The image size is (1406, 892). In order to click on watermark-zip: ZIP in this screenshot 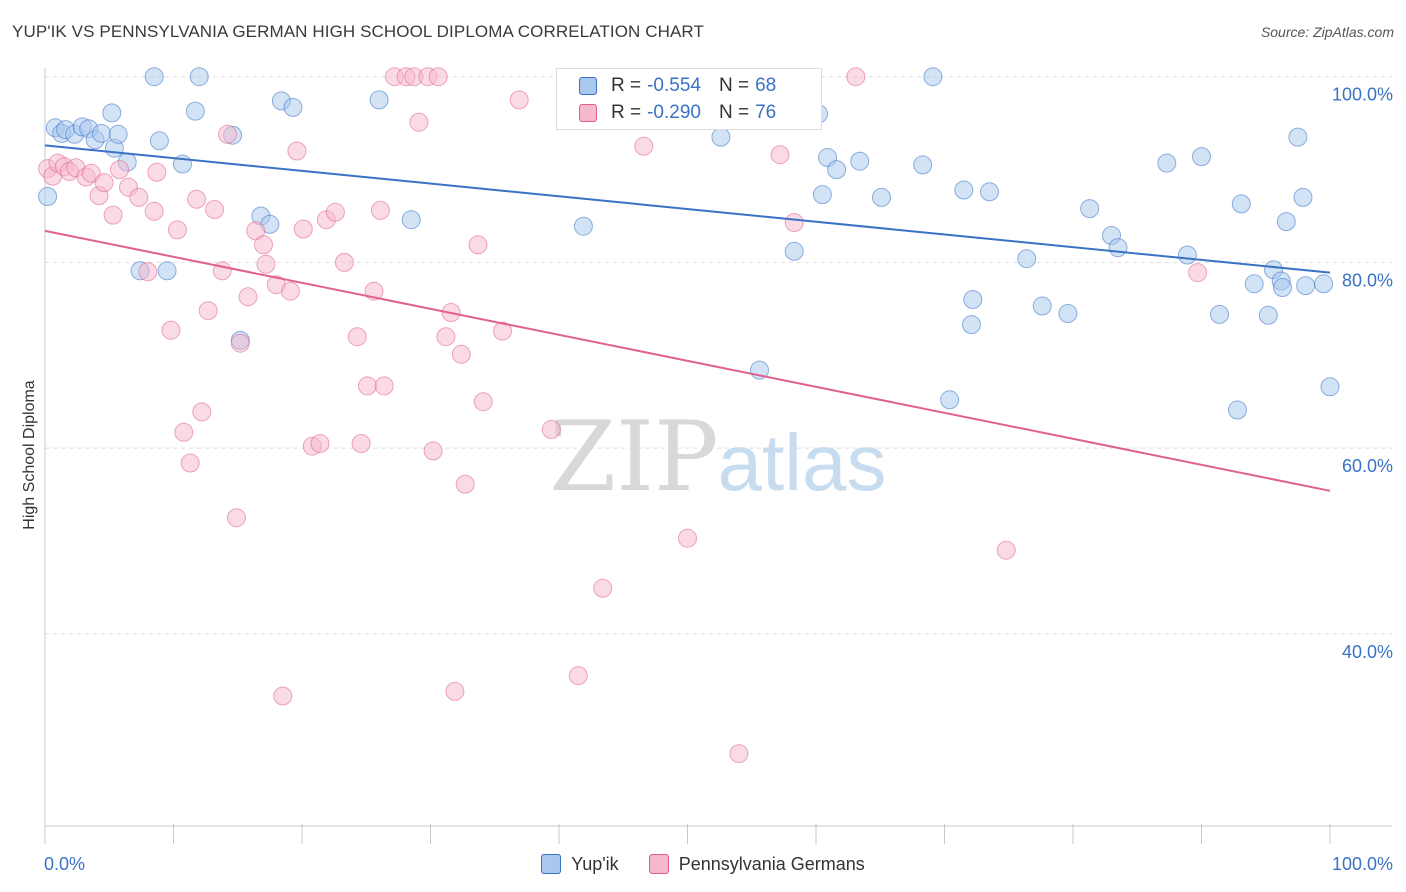, I will do `click(633, 457)`.